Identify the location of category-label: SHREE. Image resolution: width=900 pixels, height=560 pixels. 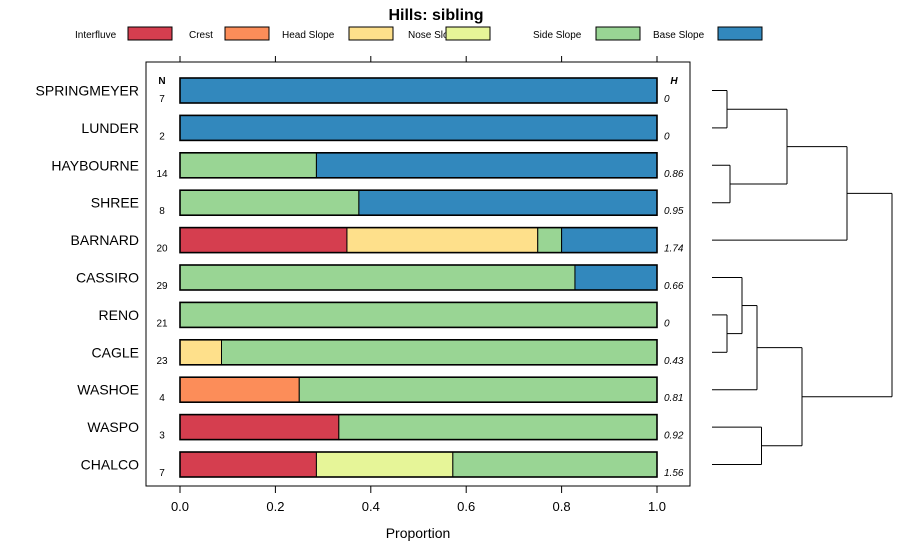
(115, 203).